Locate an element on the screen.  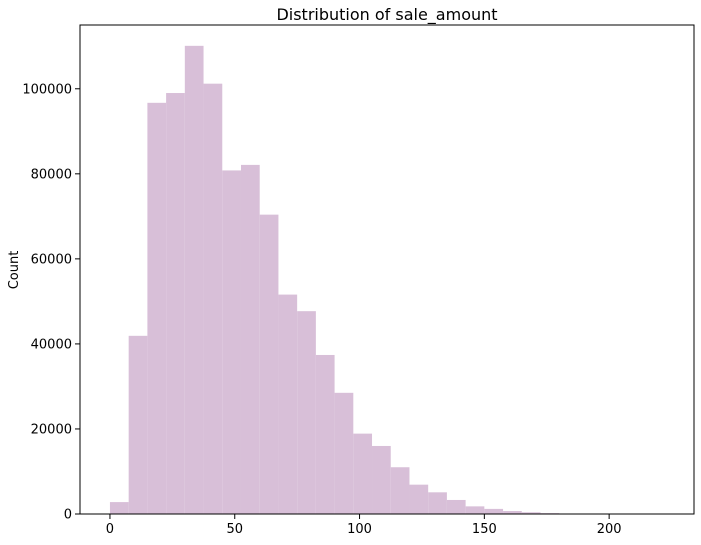
y-tick-label-0: 0 is located at coordinates (68, 515).